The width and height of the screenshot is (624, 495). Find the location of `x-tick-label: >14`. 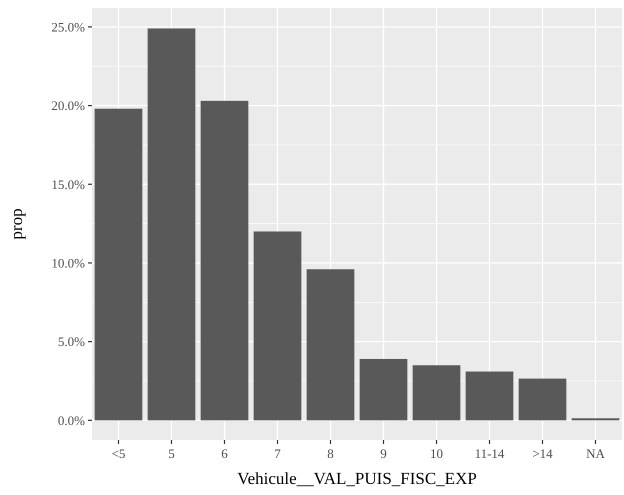

x-tick-label: >14 is located at coordinates (543, 453).